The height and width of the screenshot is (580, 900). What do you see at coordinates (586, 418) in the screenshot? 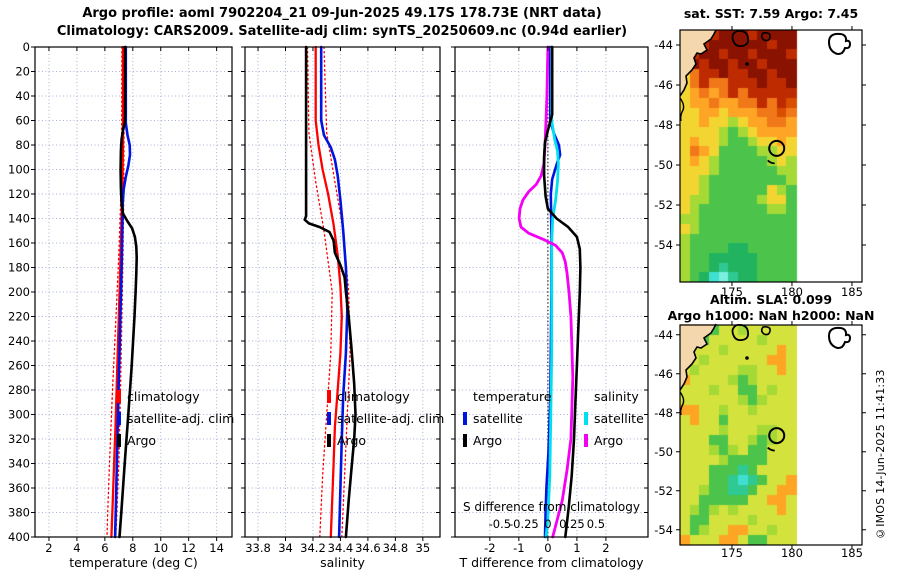
I see `legend-marker-satellite-s` at bounding box center [586, 418].